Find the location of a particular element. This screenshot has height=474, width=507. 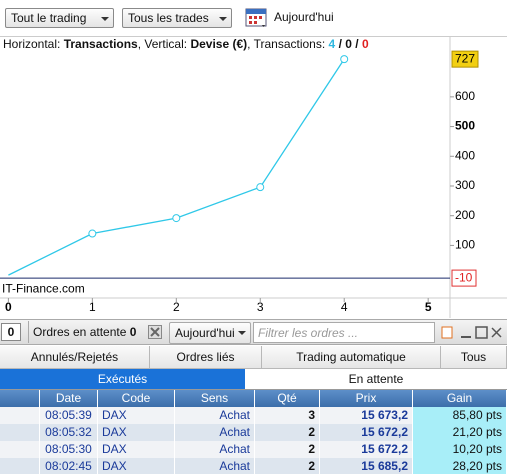

clear-icon is located at coordinates (155, 332).